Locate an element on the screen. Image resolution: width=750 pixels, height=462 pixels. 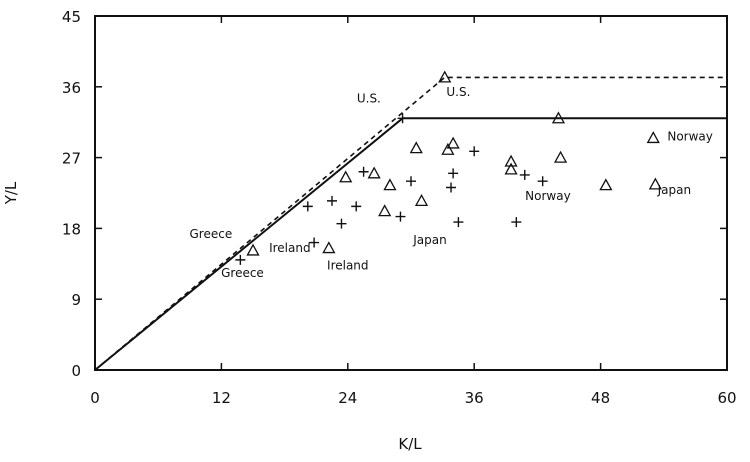
x-axis-title: K/L is located at coordinates (410, 444).